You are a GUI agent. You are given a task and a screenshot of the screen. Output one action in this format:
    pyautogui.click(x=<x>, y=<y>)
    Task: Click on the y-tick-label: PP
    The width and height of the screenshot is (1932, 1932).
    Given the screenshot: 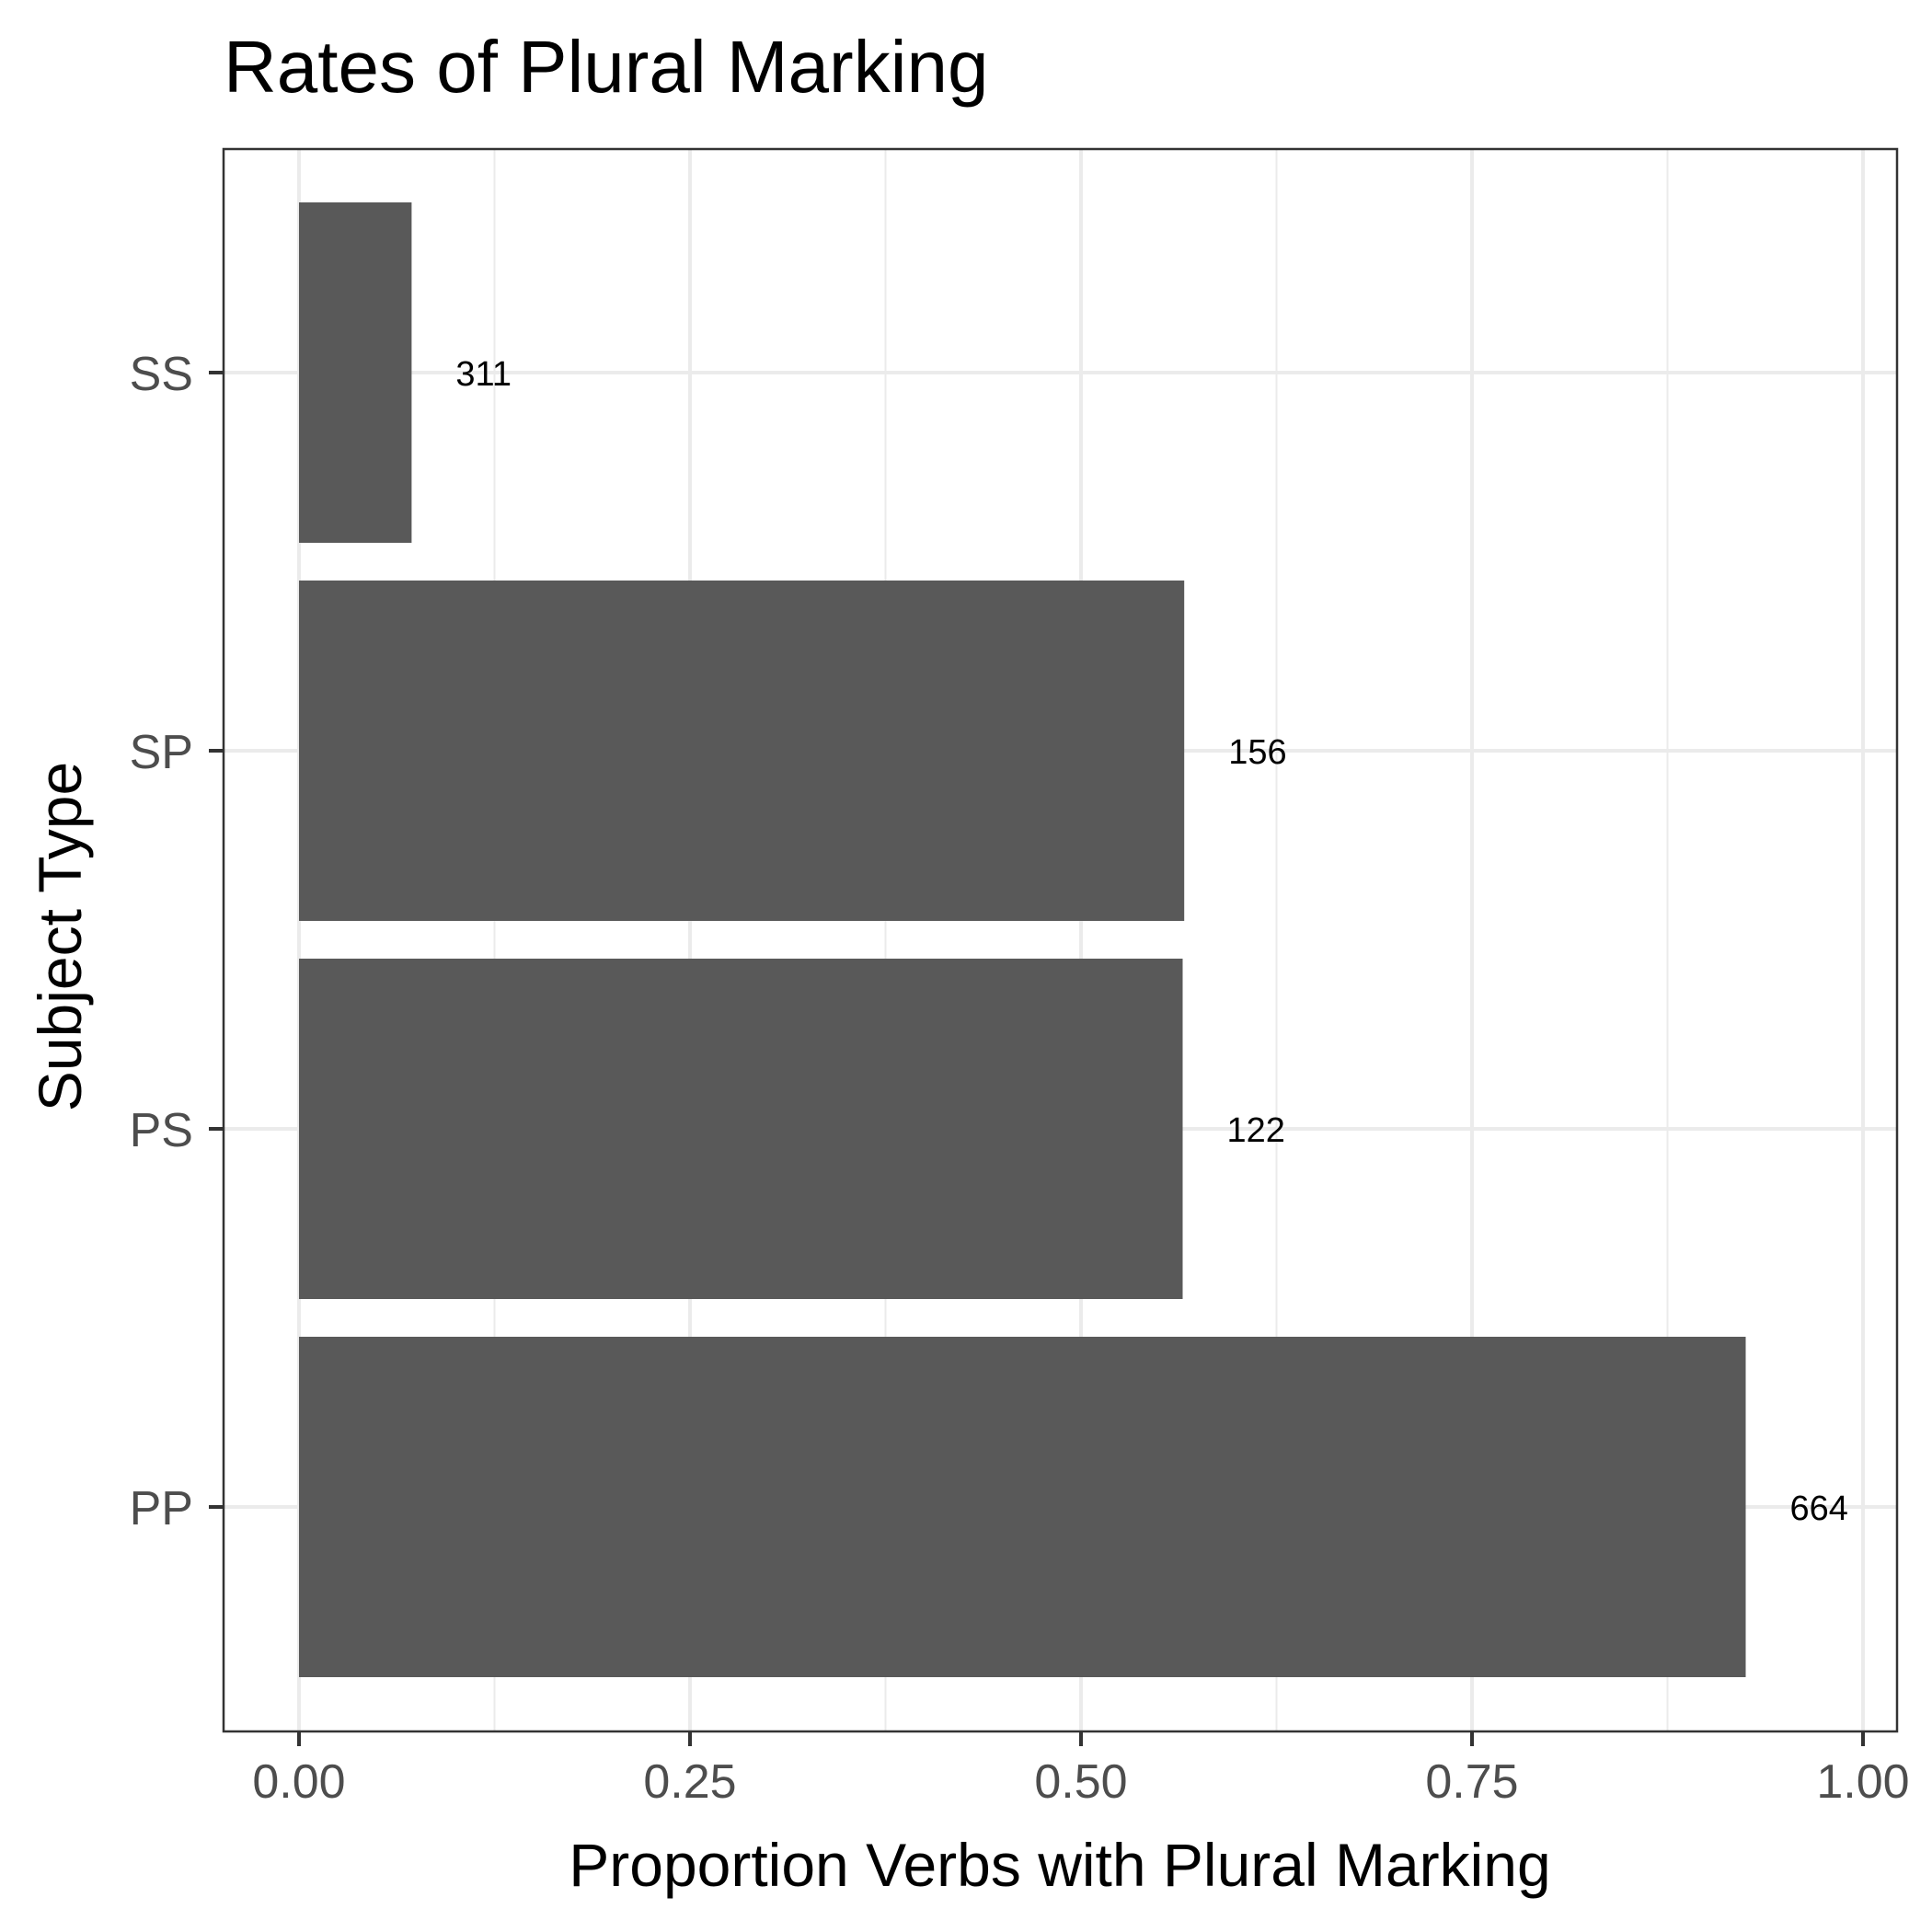 What is the action you would take?
    pyautogui.click(x=161, y=1508)
    